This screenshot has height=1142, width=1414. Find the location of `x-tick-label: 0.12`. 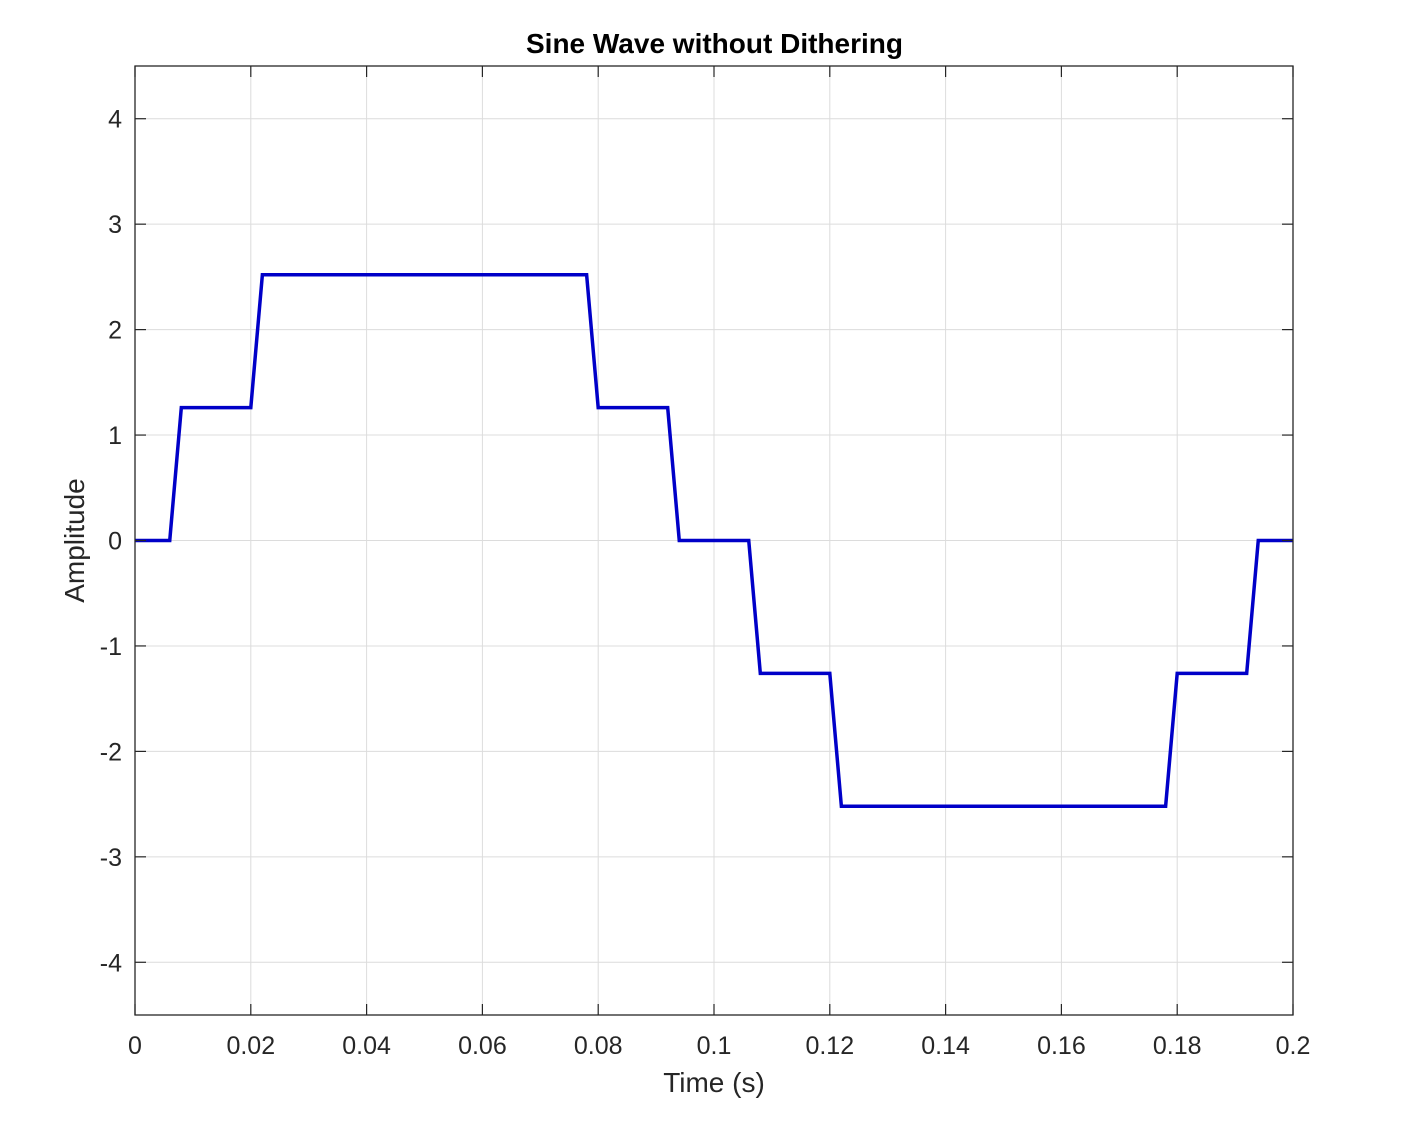

x-tick-label: 0.12 is located at coordinates (829, 1046).